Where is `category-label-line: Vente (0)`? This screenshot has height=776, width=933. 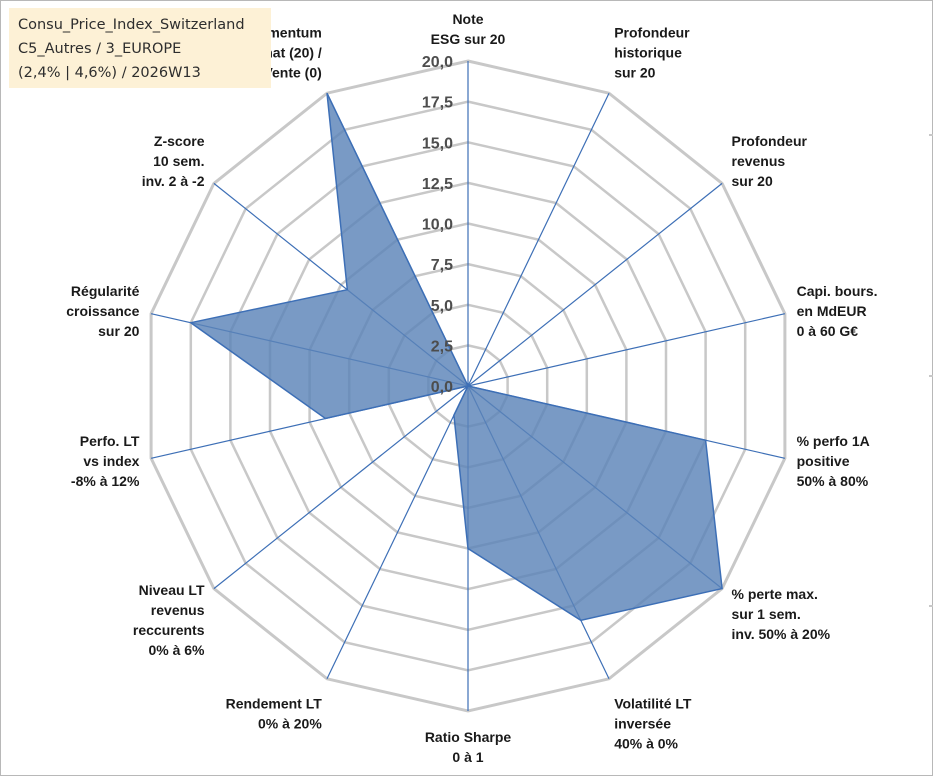
category-label-line: Vente (0) is located at coordinates (292, 72).